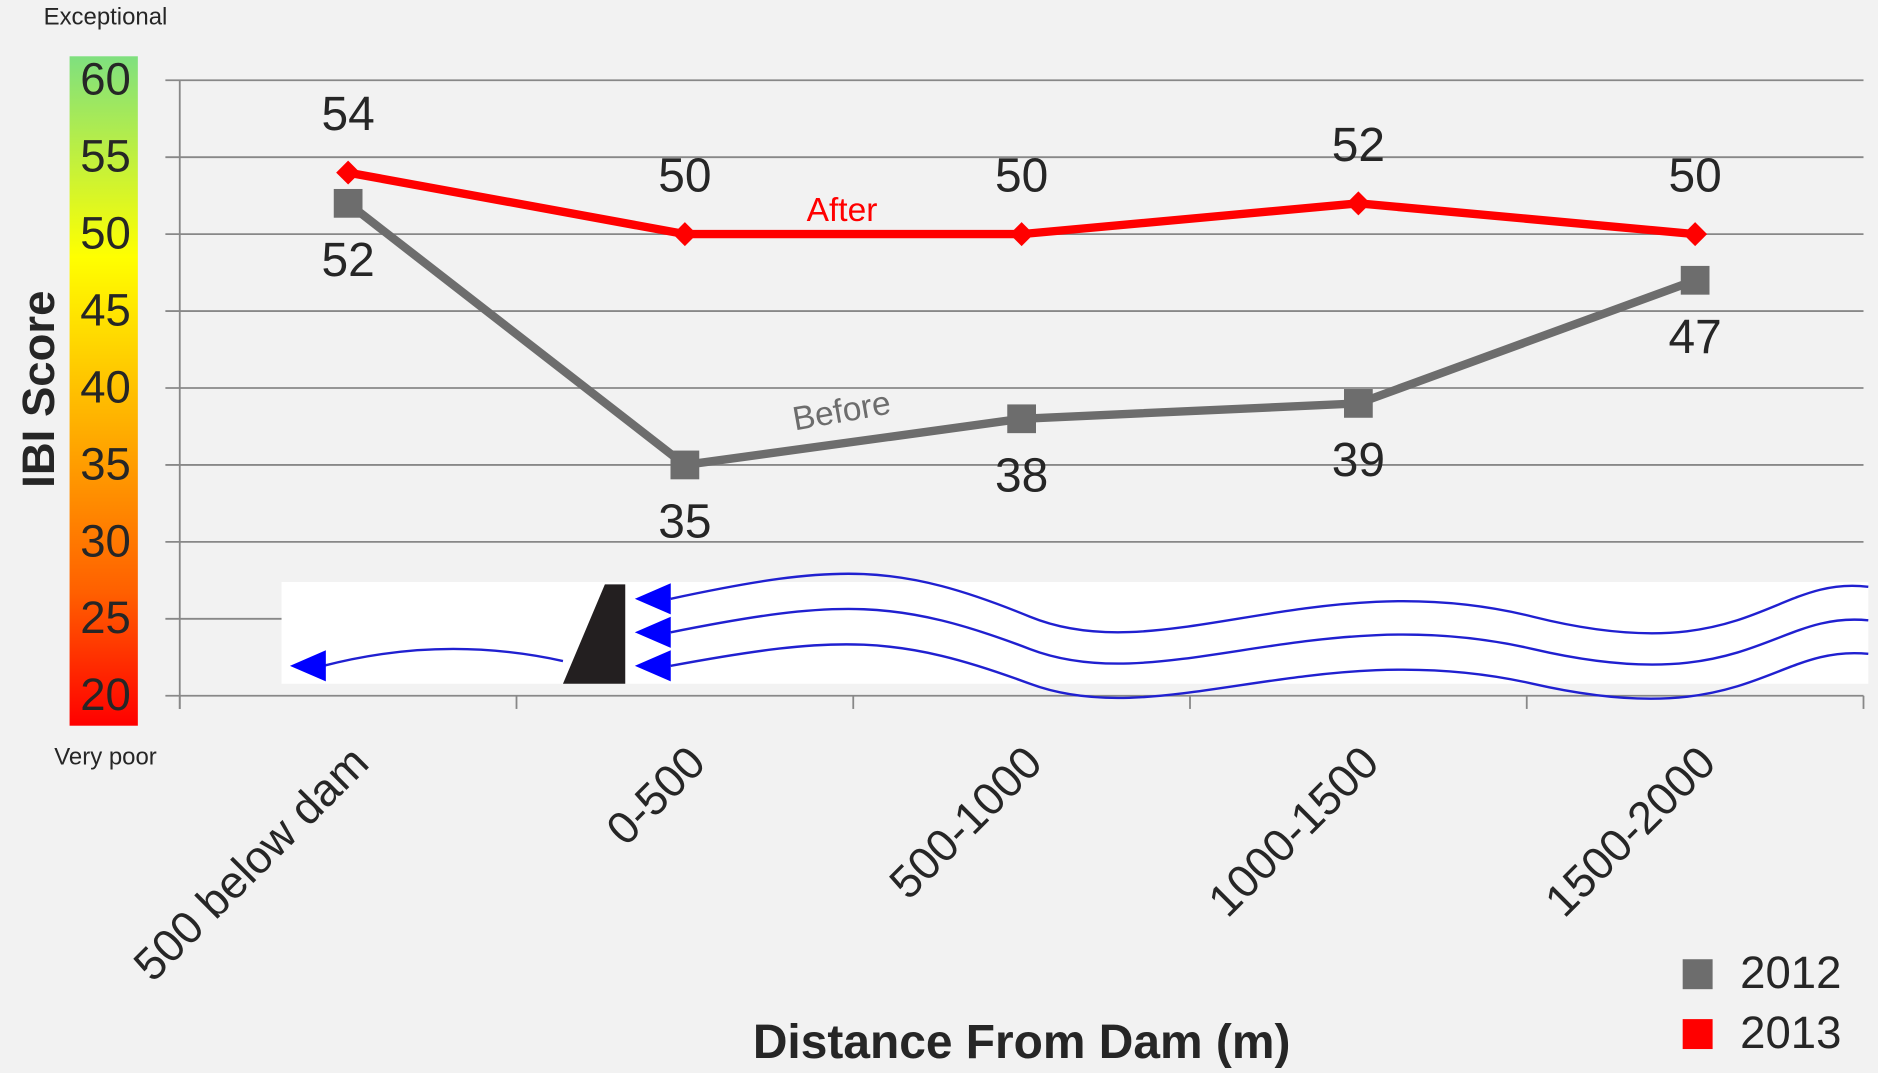 This screenshot has height=1073, width=1878. I want to click on x-tick-label: 1000-1500, so click(1293, 831).